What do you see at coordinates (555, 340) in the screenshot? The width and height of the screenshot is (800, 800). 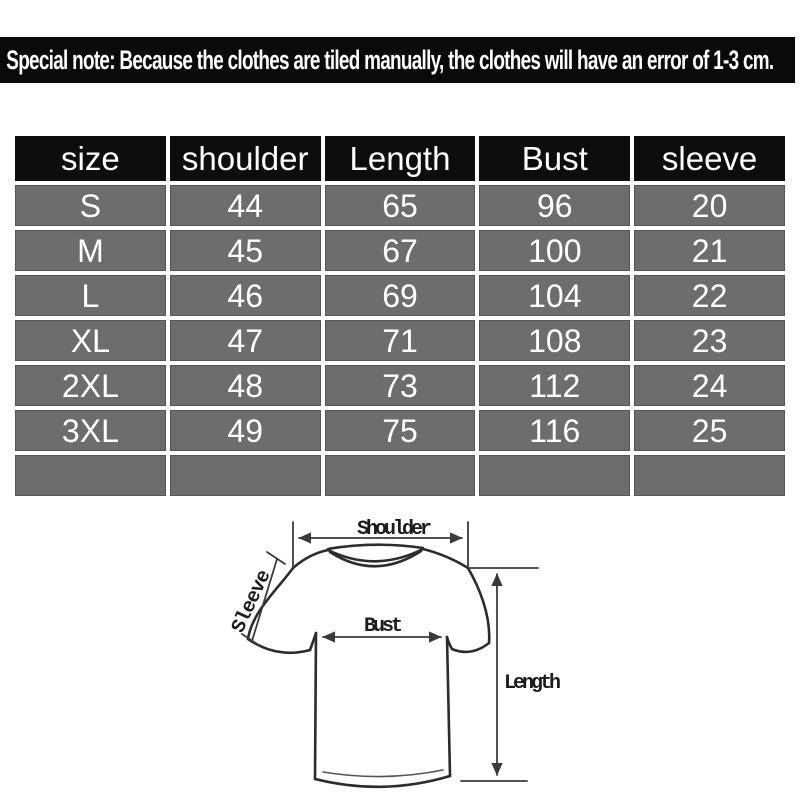 I see `table-cell: 108` at bounding box center [555, 340].